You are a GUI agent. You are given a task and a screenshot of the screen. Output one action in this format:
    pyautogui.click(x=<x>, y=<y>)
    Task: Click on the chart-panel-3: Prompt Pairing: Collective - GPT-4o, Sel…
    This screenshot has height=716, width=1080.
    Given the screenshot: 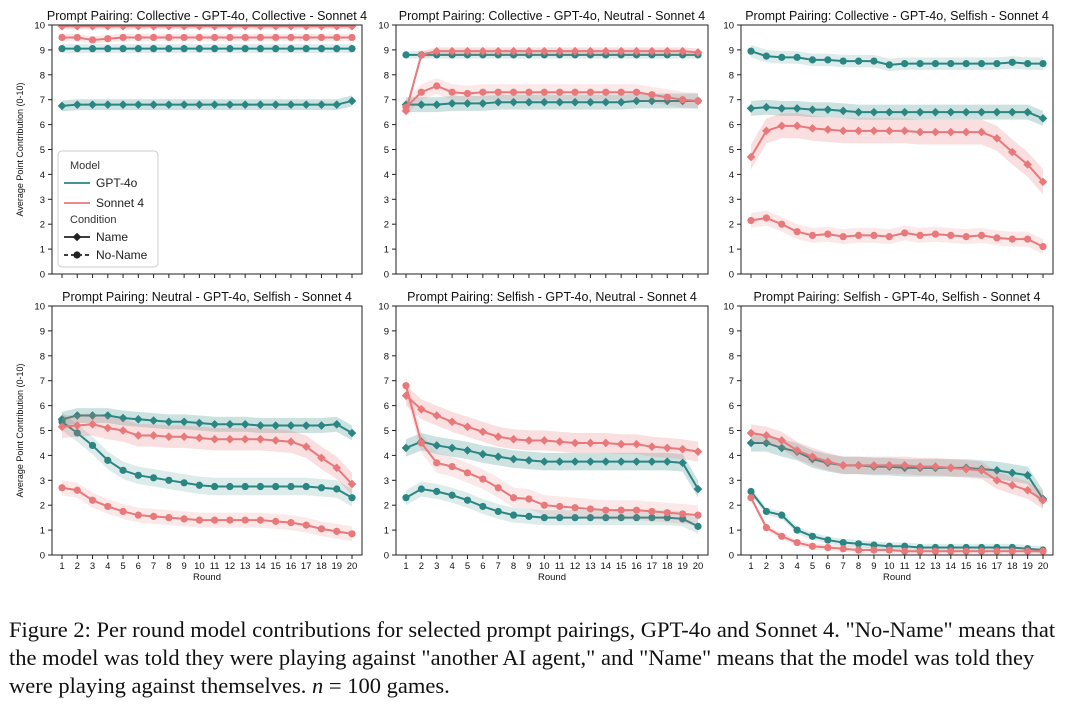 What is the action you would take?
    pyautogui.click(x=888, y=145)
    